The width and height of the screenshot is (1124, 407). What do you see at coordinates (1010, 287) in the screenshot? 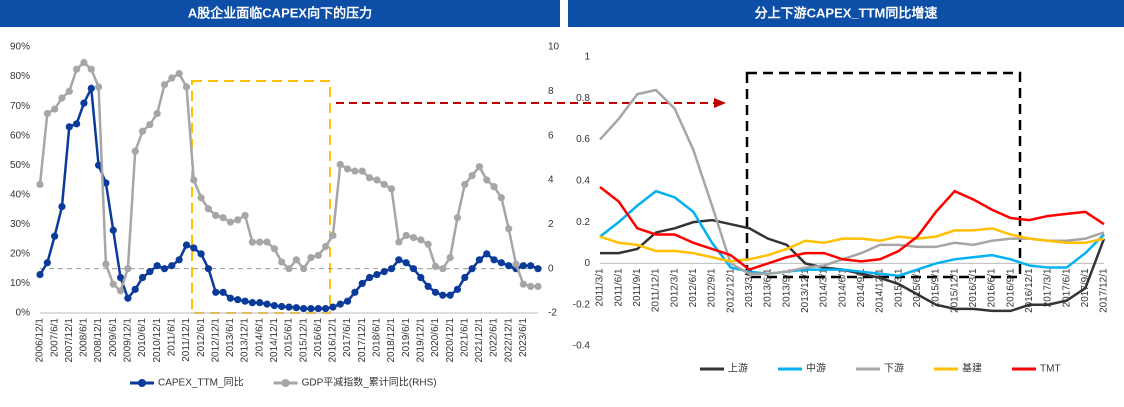
I see `x-tick-label: 2016/9/1` at bounding box center [1010, 287].